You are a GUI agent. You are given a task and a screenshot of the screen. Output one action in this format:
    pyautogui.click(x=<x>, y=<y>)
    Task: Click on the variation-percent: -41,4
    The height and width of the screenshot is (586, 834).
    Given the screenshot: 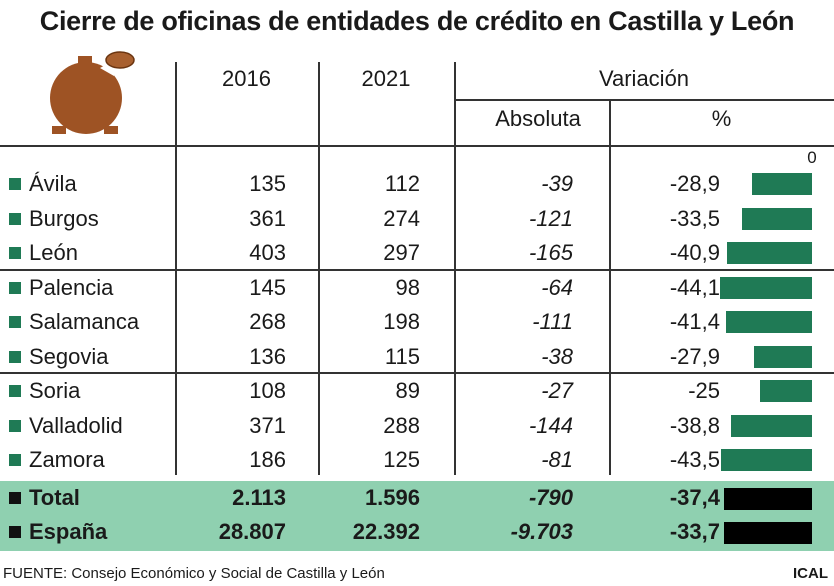 What is the action you would take?
    pyautogui.click(x=694, y=321)
    